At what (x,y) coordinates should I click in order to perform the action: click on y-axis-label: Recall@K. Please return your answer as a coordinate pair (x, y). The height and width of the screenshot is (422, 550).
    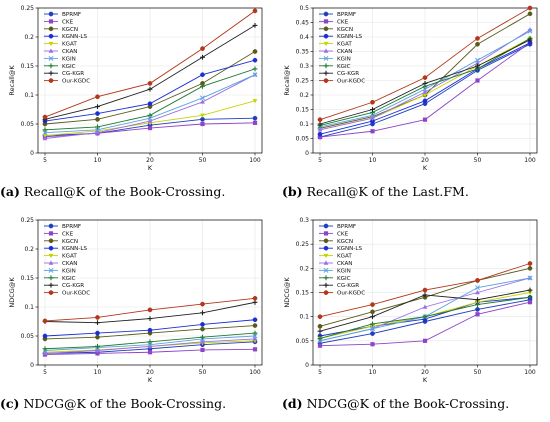
    Looking at the image, I should click on (287, 80).